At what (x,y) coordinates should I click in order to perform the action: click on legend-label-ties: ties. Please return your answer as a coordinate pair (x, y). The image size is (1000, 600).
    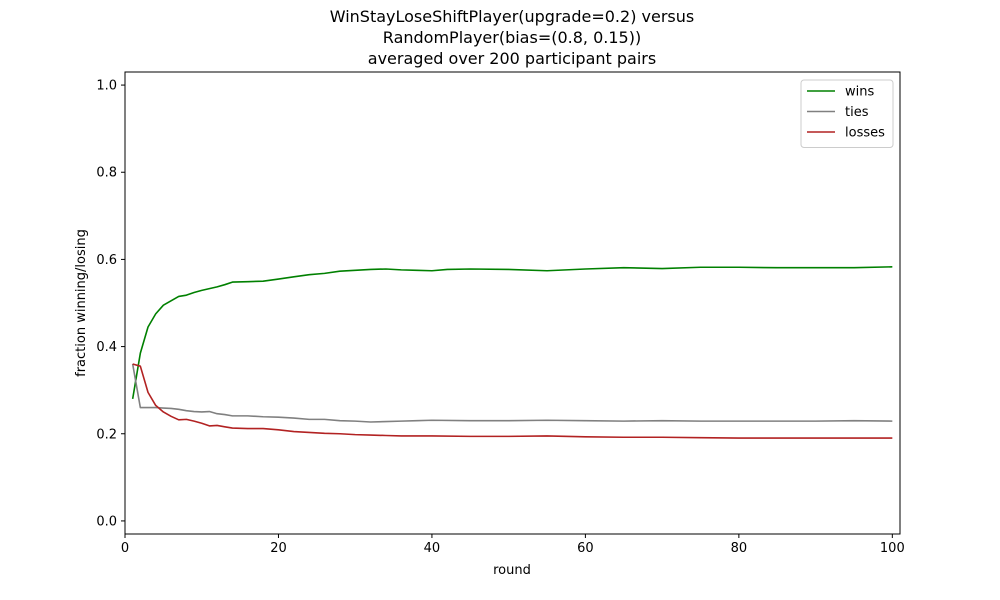
    Looking at the image, I should click on (857, 112).